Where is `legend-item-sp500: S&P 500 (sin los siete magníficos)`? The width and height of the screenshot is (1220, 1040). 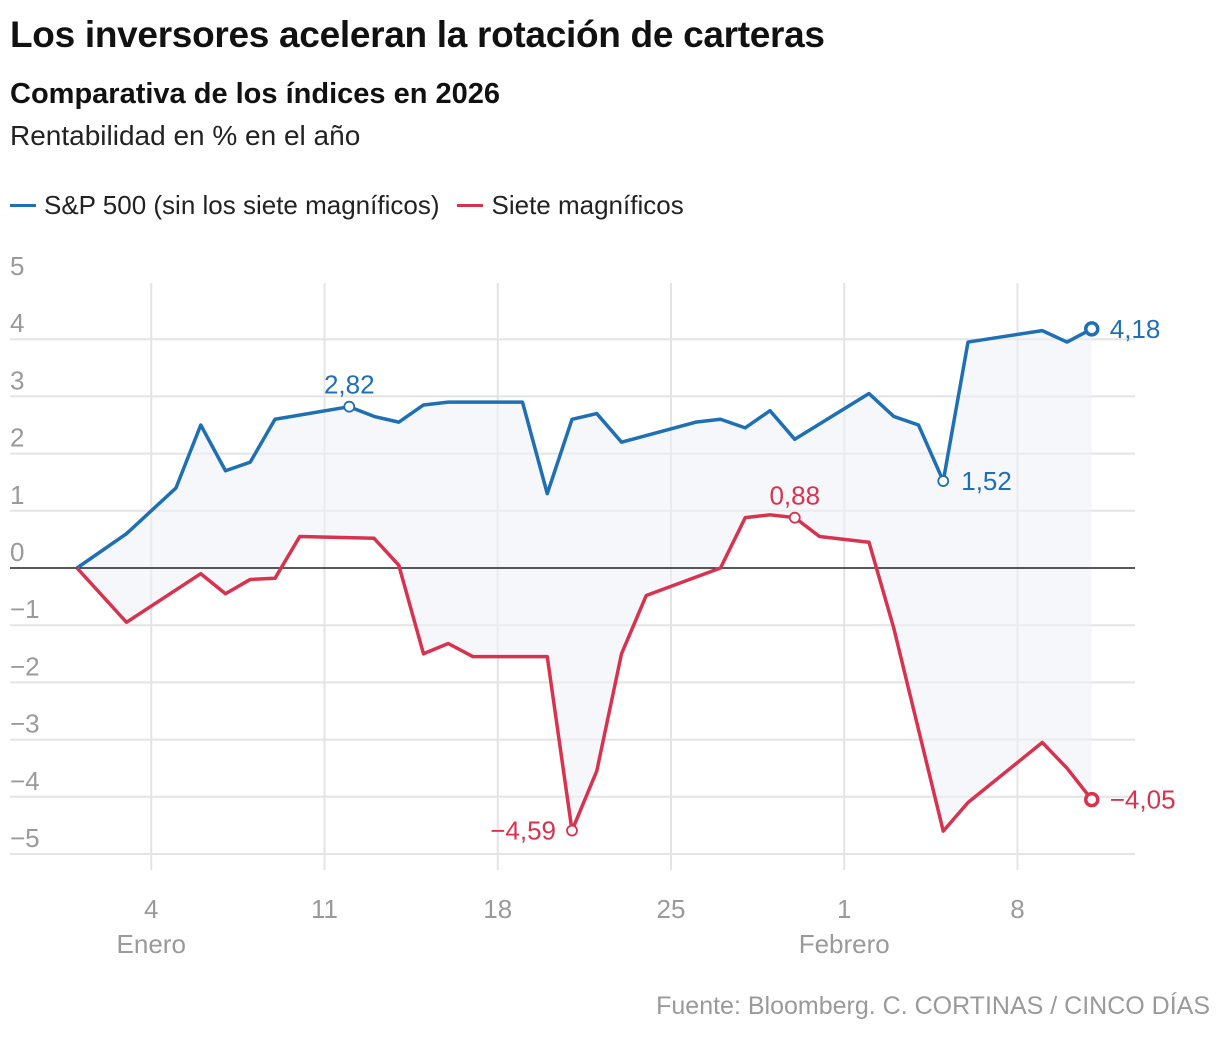 legend-item-sp500: S&P 500 (sin los siete magníficos) is located at coordinates (224, 205).